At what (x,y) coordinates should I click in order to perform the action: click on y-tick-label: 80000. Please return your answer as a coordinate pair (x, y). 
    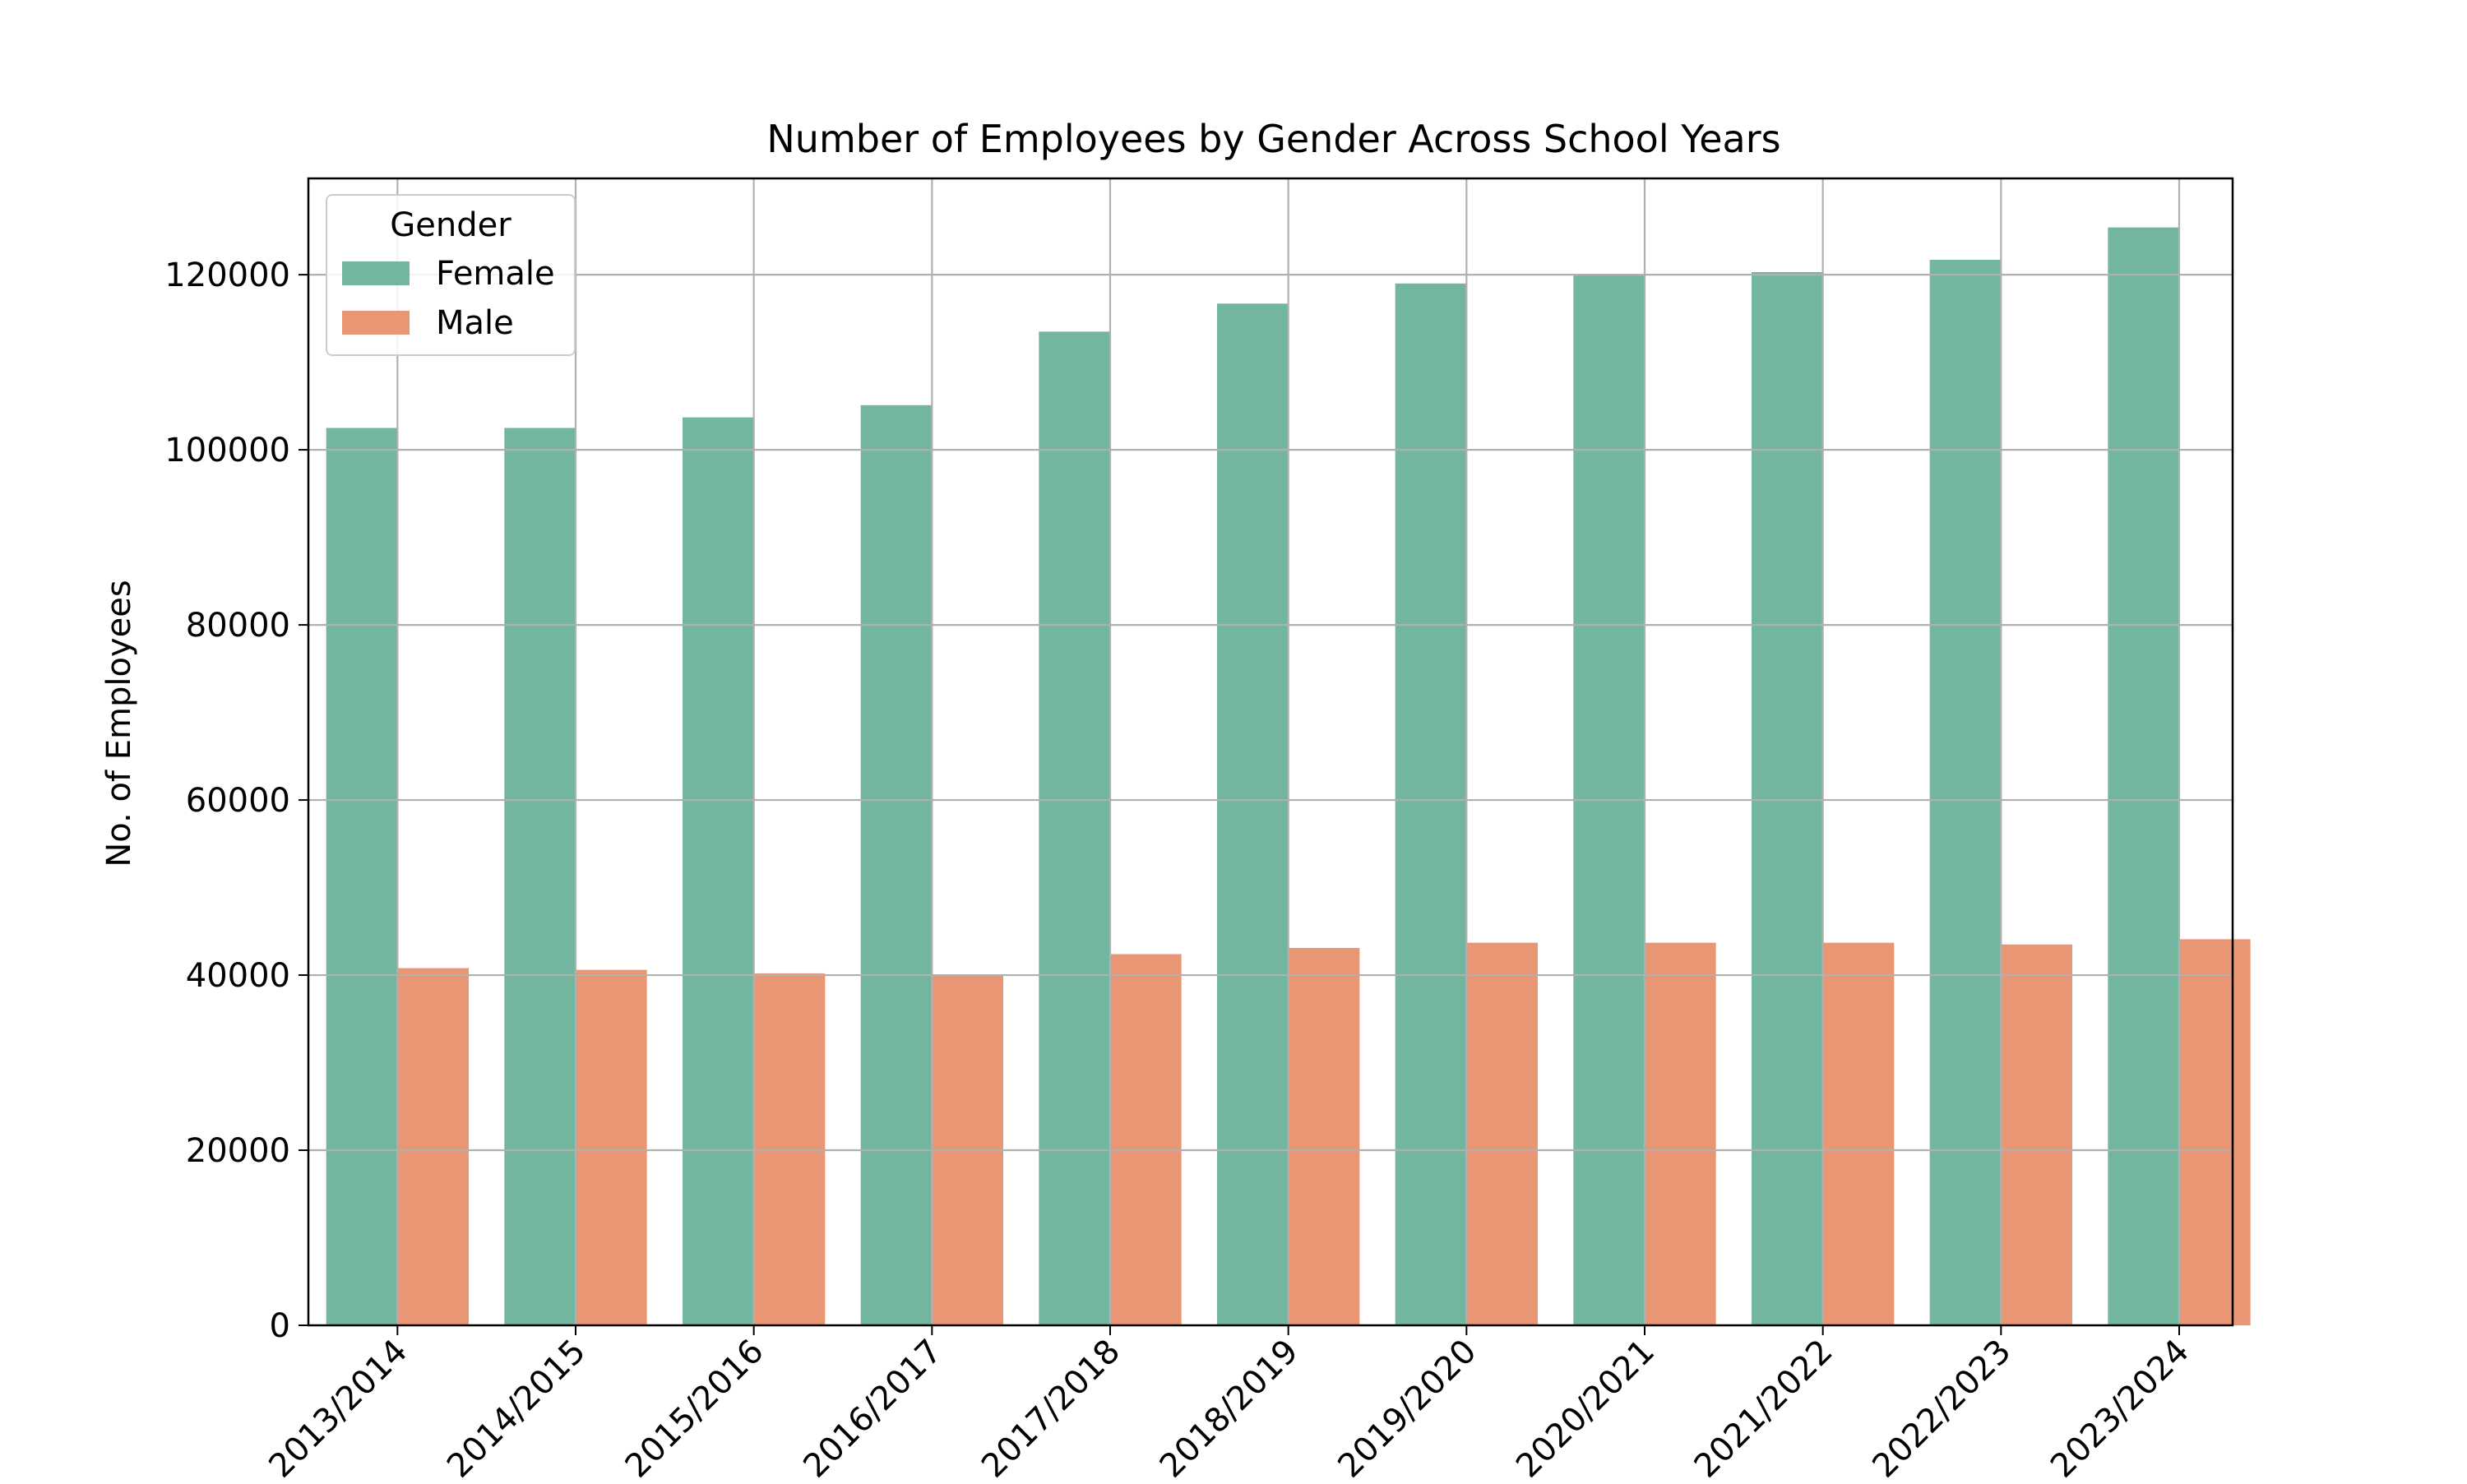
    Looking at the image, I should click on (238, 626).